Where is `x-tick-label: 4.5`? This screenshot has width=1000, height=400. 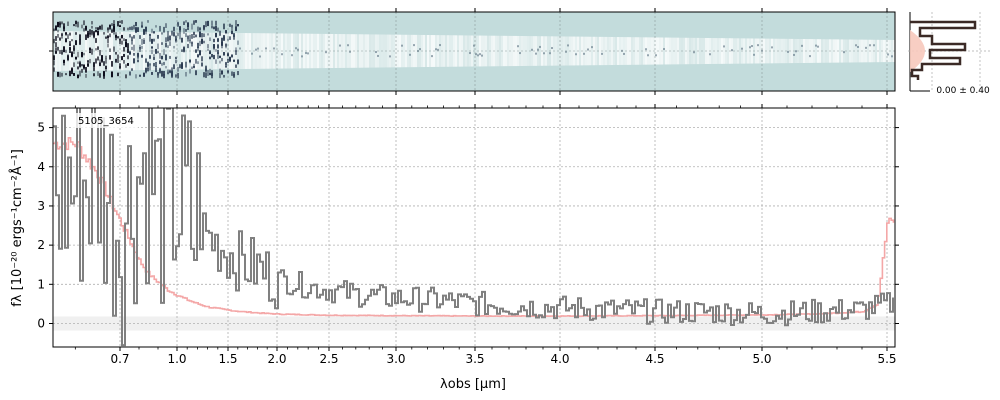
x-tick-label: 4.5 is located at coordinates (654, 359).